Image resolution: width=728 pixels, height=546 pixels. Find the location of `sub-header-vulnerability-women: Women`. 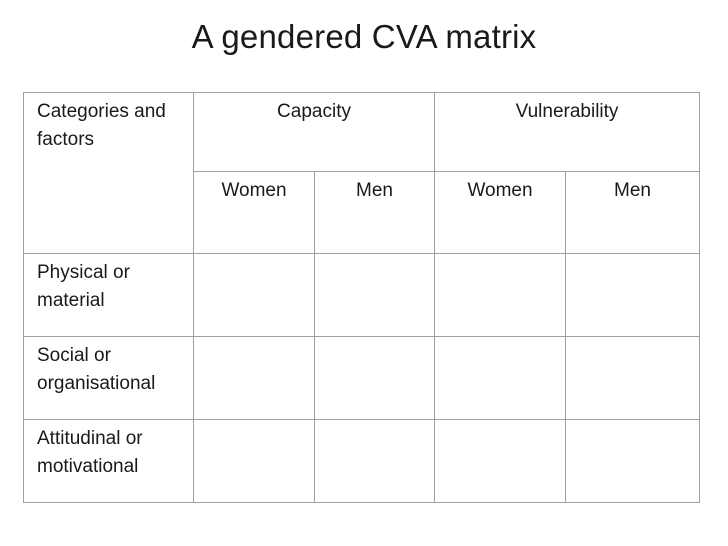

sub-header-vulnerability-women: Women is located at coordinates (500, 212).